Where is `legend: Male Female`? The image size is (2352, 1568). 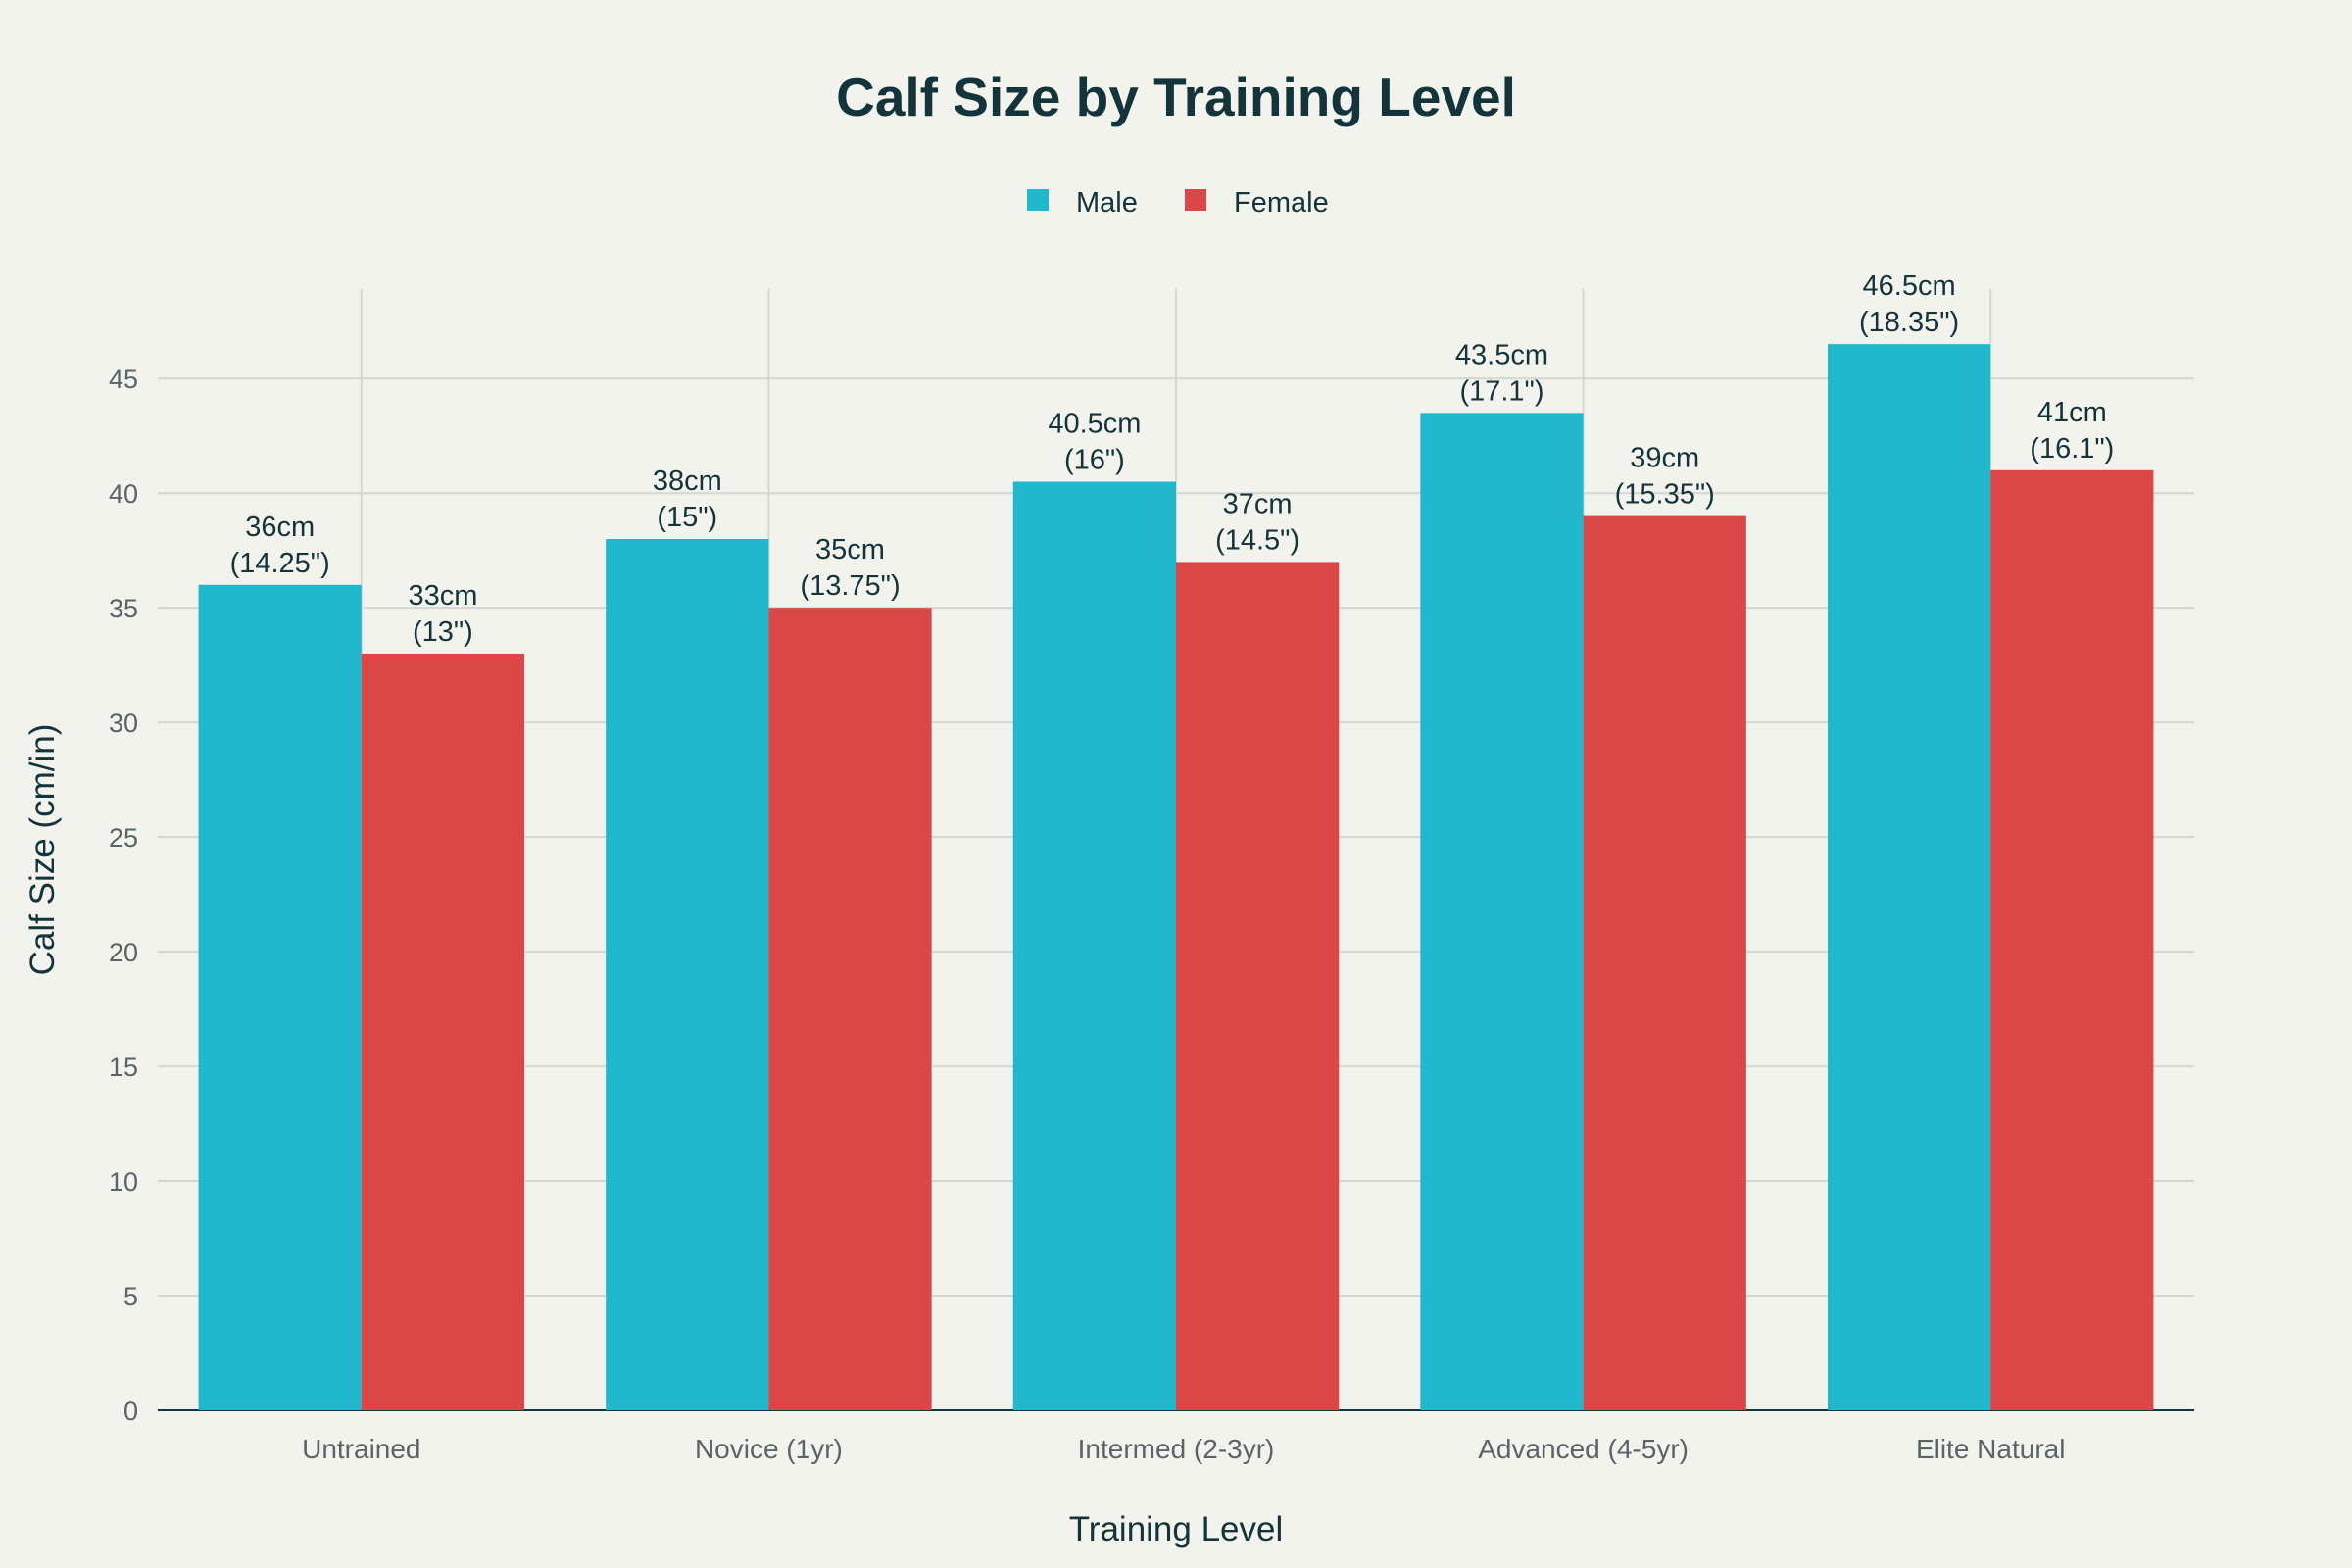
legend: Male Female is located at coordinates (1178, 203).